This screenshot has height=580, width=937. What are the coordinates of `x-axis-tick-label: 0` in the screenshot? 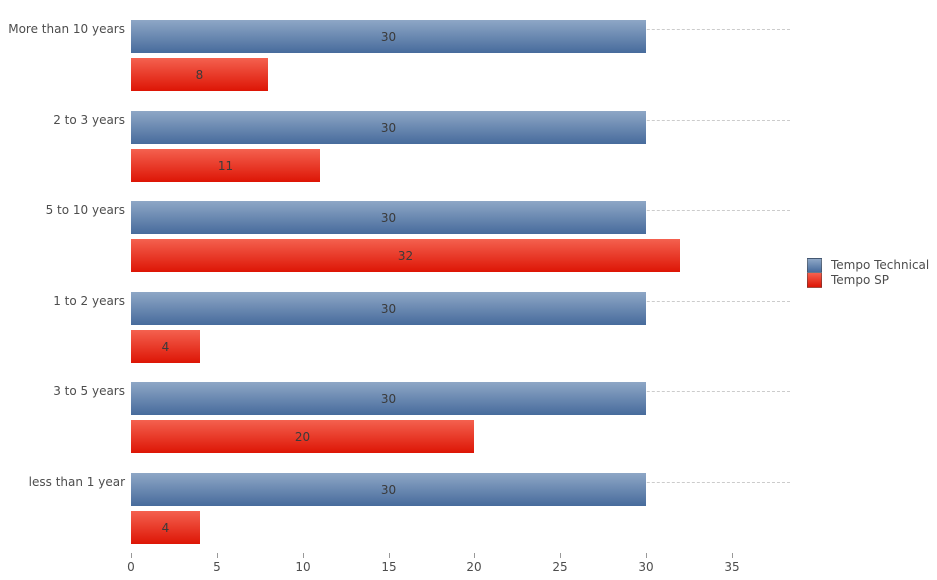 It's located at (131, 567).